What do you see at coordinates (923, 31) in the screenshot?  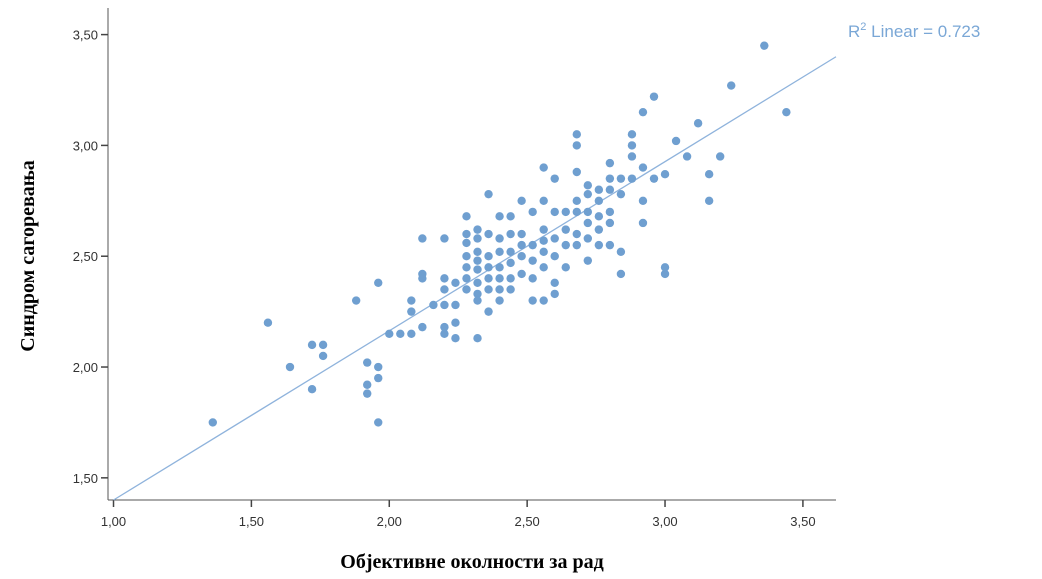 I see `r2-text: Linear = 0.723` at bounding box center [923, 31].